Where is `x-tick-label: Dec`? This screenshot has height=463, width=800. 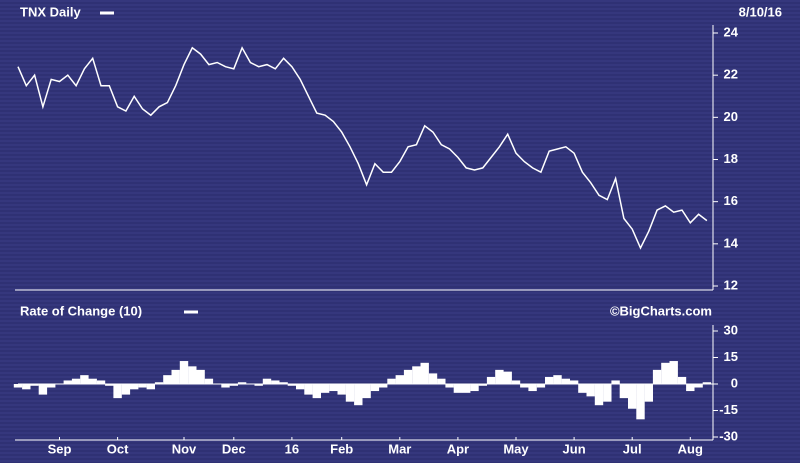 x-tick-label: Dec is located at coordinates (234, 448).